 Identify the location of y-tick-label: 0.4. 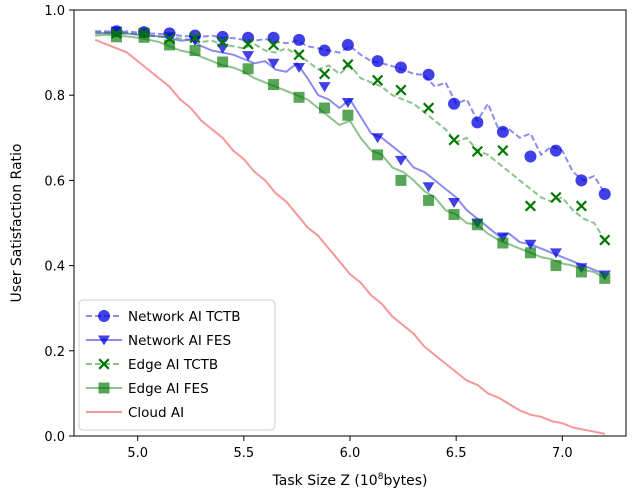
(54, 267).